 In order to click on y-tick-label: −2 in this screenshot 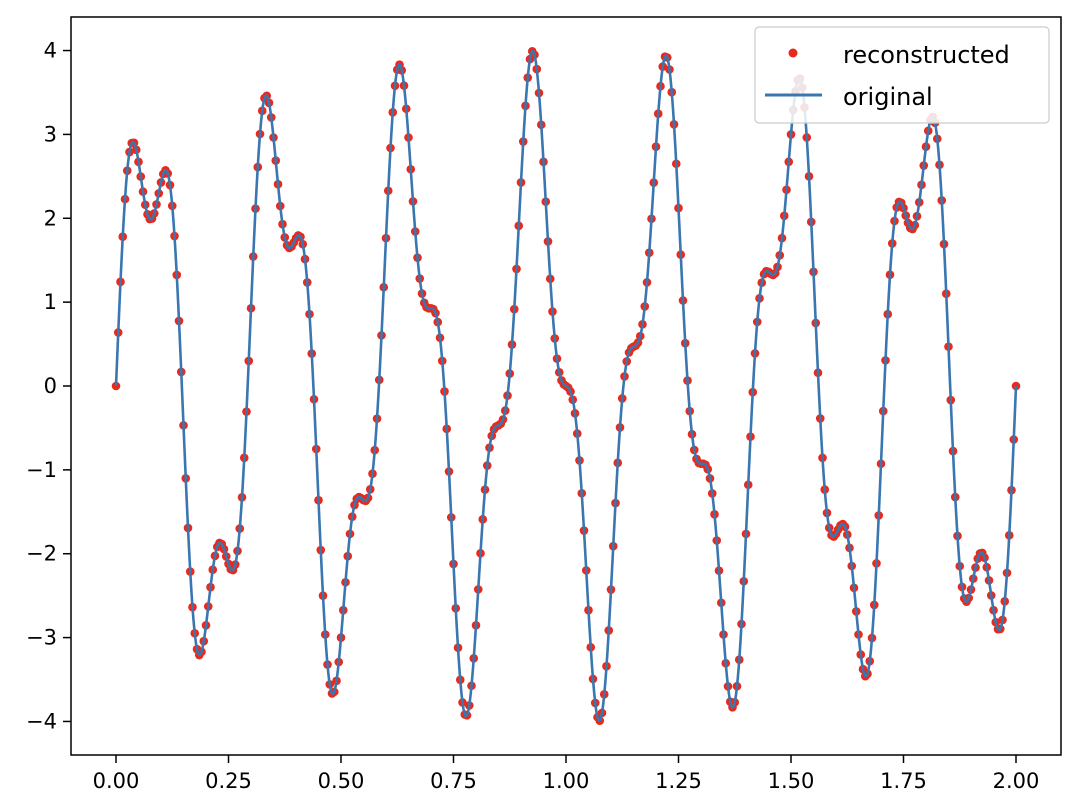, I will do `click(41, 554)`.